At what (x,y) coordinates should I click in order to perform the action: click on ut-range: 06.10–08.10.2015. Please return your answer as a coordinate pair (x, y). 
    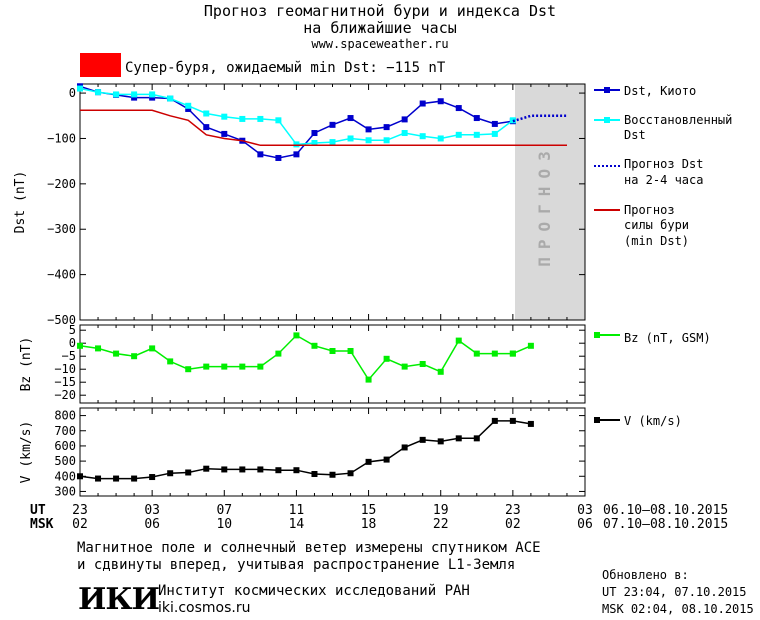
    Looking at the image, I should click on (665, 510).